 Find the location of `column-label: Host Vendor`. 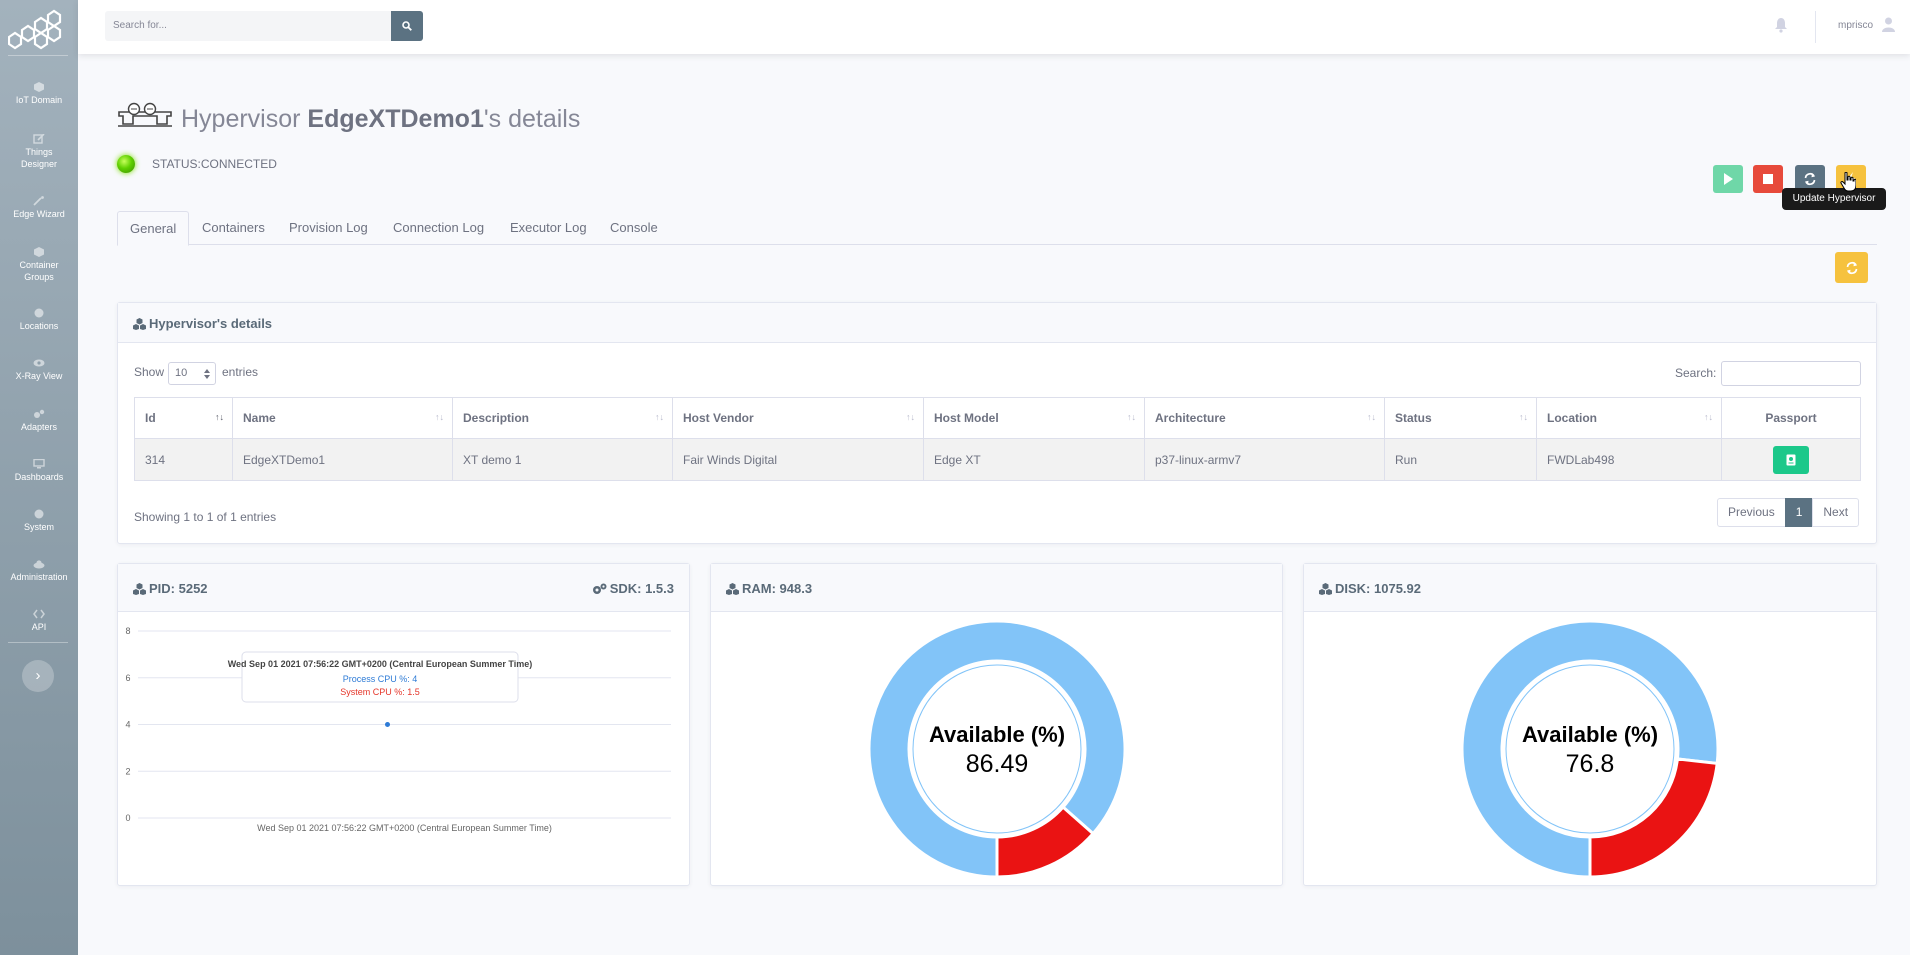

column-label: Host Vendor is located at coordinates (718, 418).